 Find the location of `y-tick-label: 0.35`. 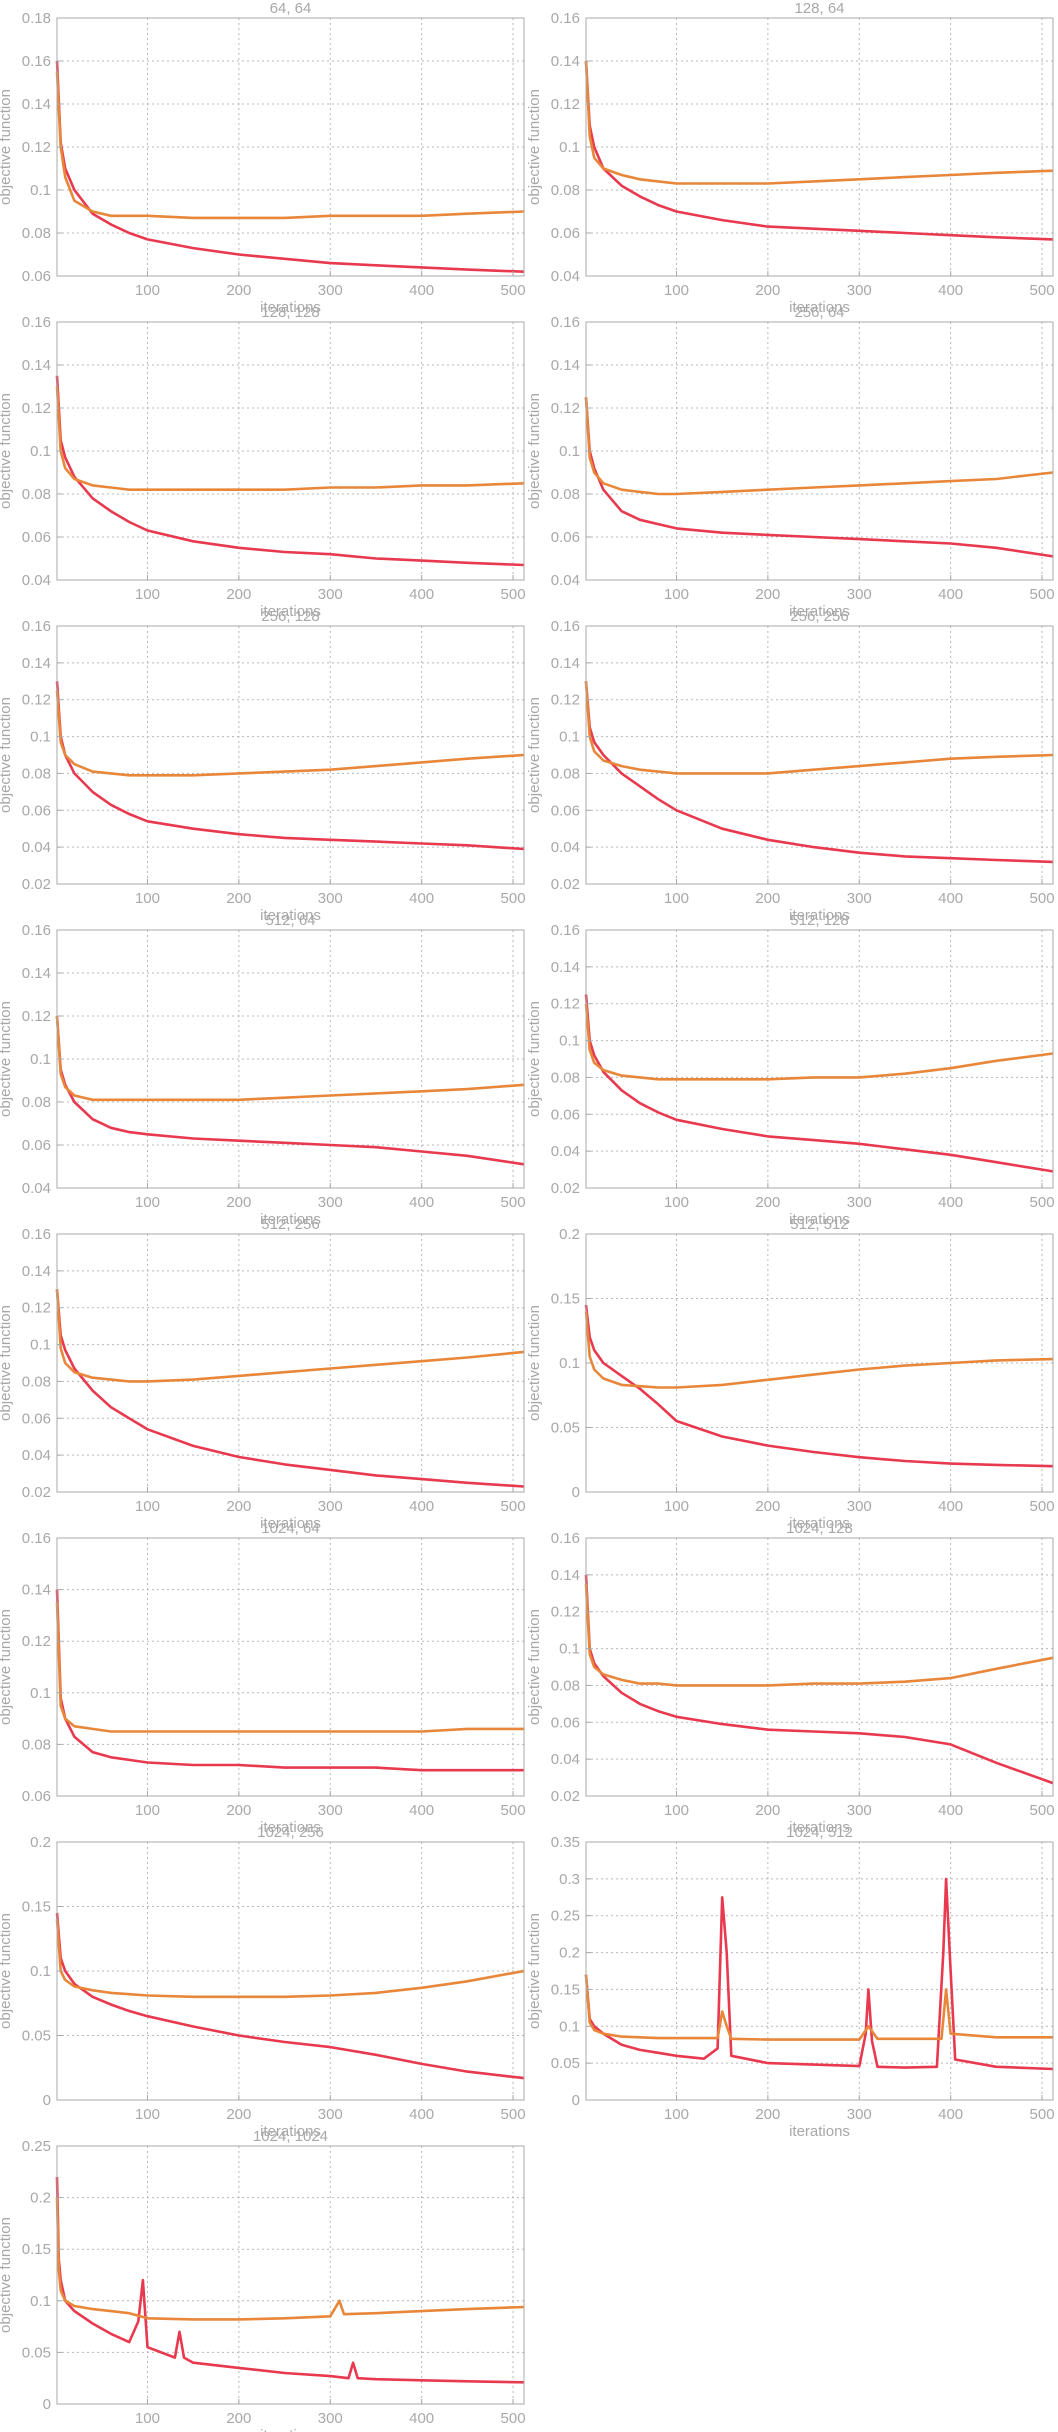

y-tick-label: 0.35 is located at coordinates (565, 1842).